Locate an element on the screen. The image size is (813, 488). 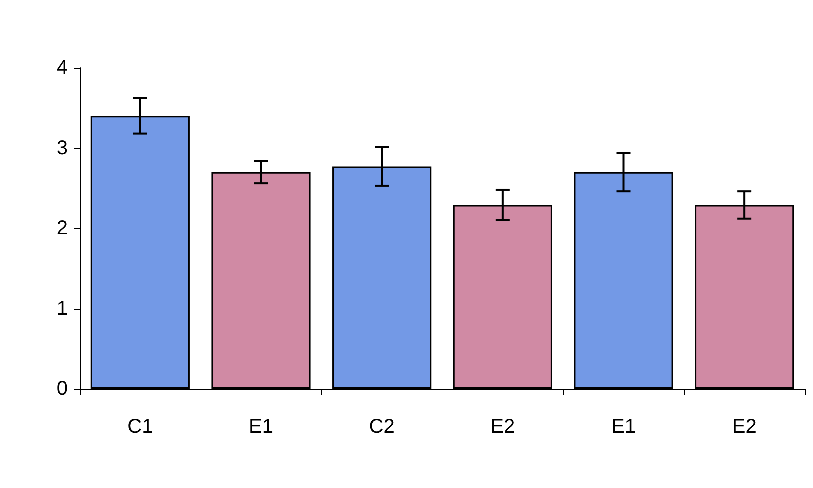
x-tick-label: C1 is located at coordinates (141, 427).